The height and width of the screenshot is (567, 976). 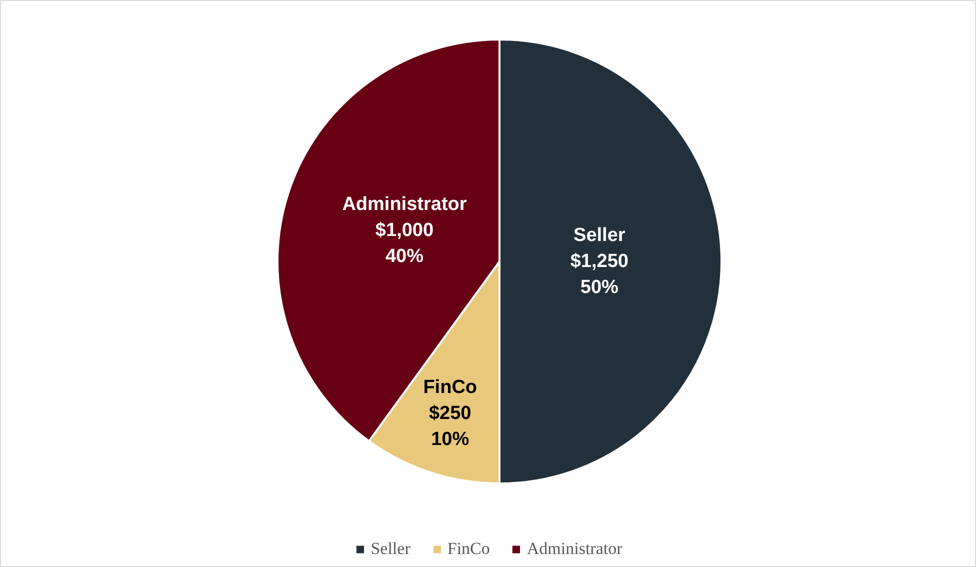 I want to click on data-label: $1,250 50%, so click(x=599, y=274).